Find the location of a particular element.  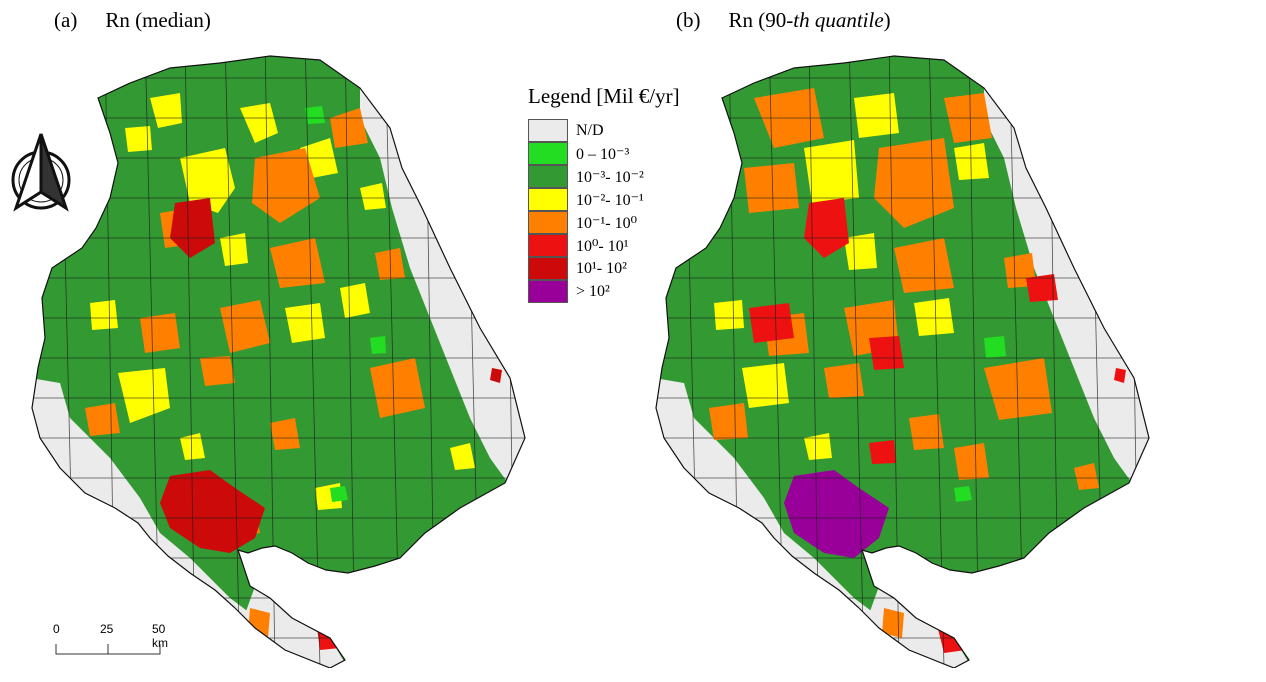

legend-label: 10⁰- 10¹ is located at coordinates (602, 246).